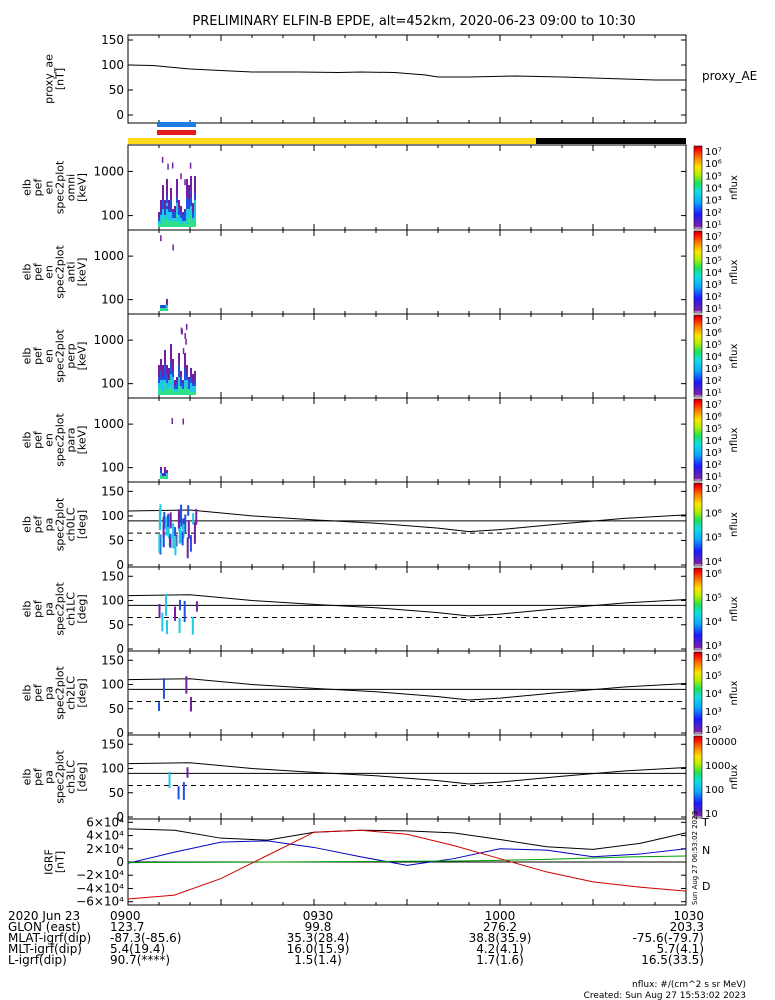  Describe the element at coordinates (60, 79) in the screenshot. I see `proxy-ae-ylabel-line: [nT]` at that location.